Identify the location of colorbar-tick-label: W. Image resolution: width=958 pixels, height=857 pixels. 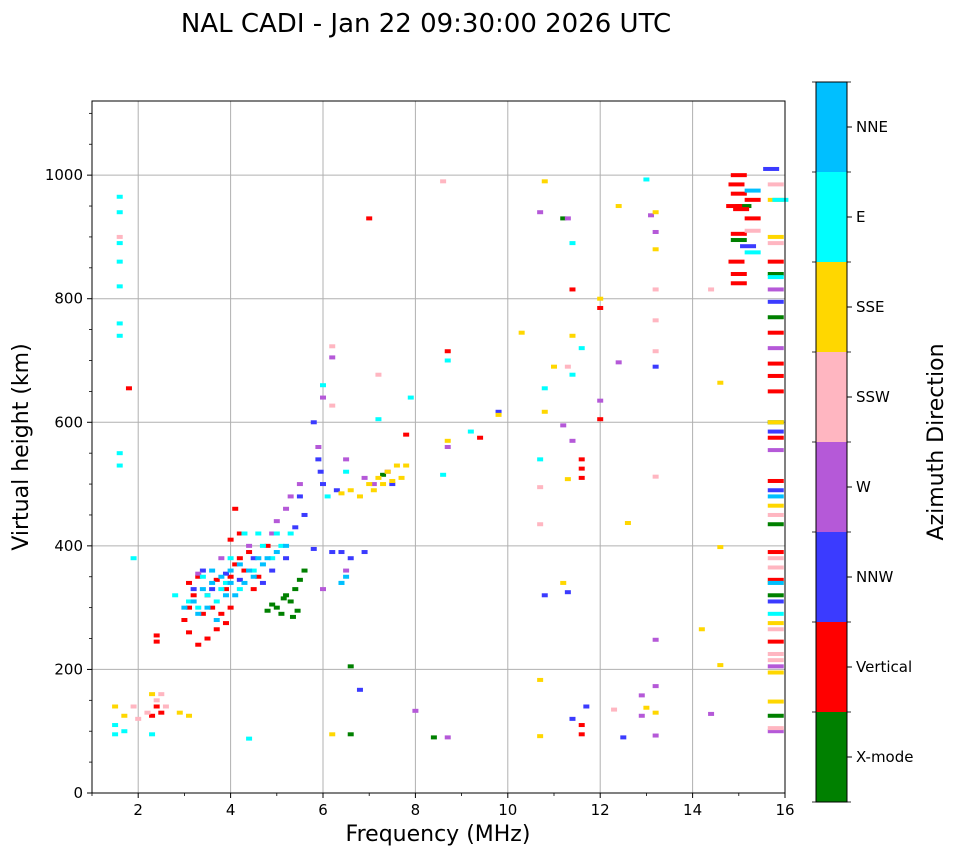
(863, 487).